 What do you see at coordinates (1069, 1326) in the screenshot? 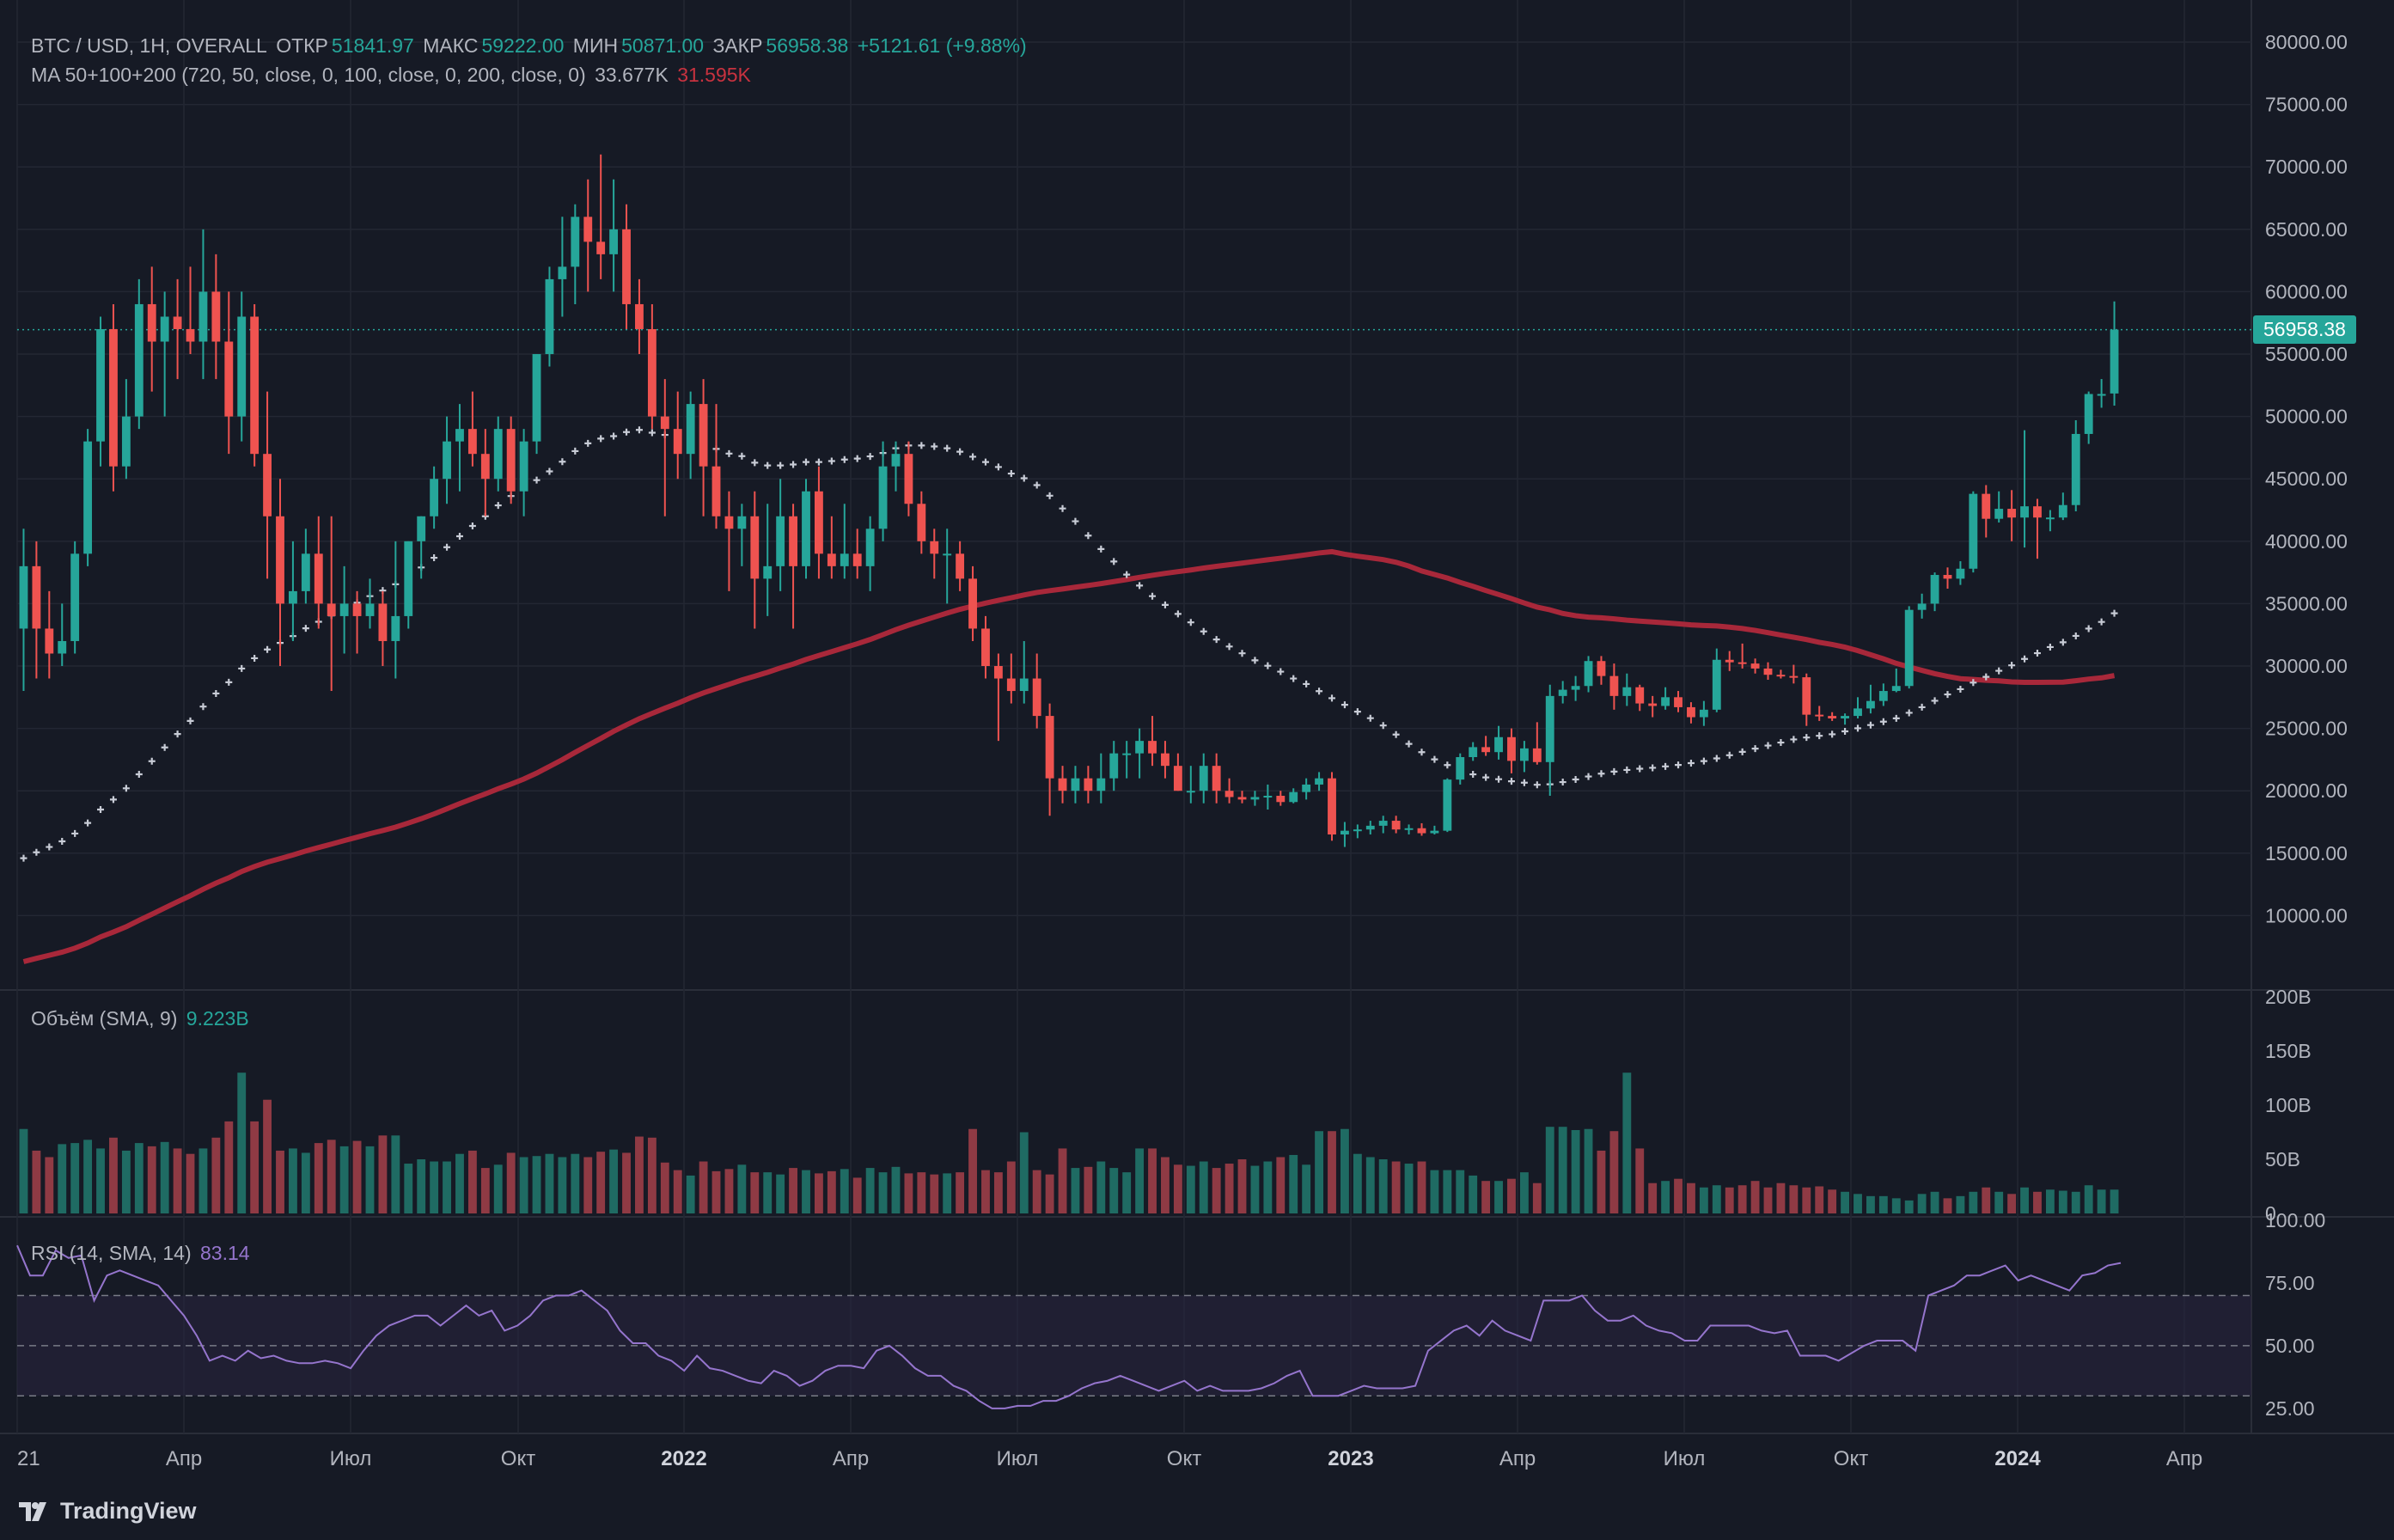
I see `rsi-line` at bounding box center [1069, 1326].